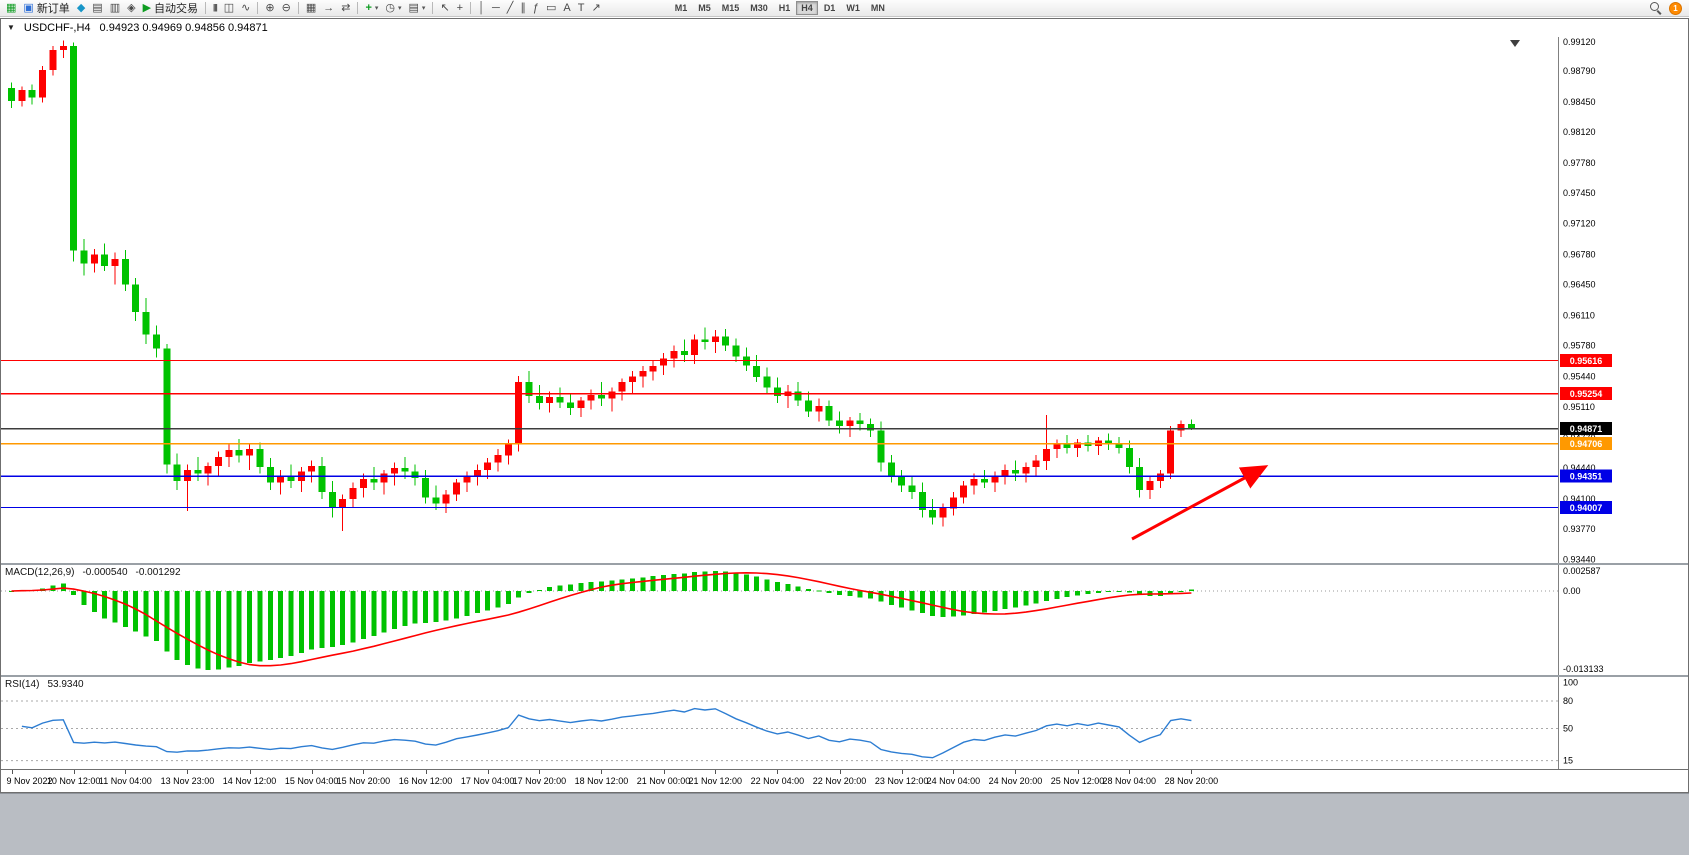 This screenshot has width=1689, height=855. Describe the element at coordinates (601, 619) in the screenshot. I see `macd-signal-line` at that location.